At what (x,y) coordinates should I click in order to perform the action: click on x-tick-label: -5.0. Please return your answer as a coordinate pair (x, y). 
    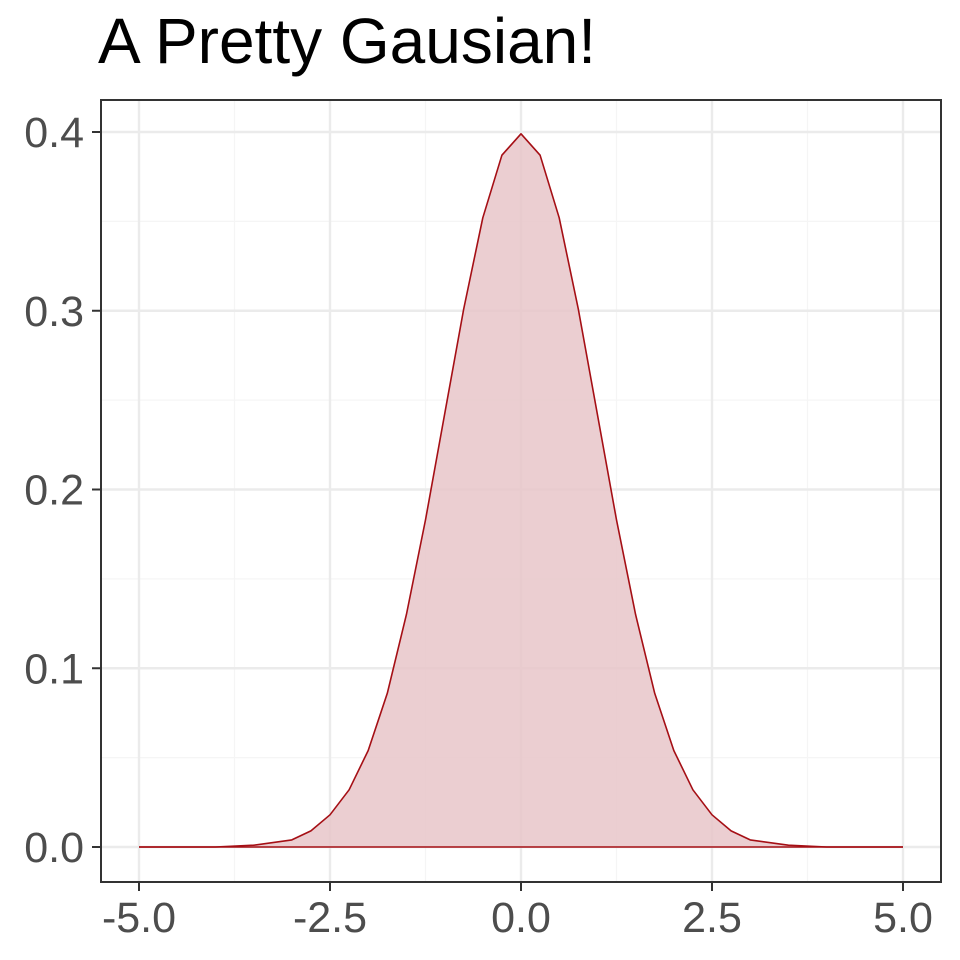
    Looking at the image, I should click on (139, 918).